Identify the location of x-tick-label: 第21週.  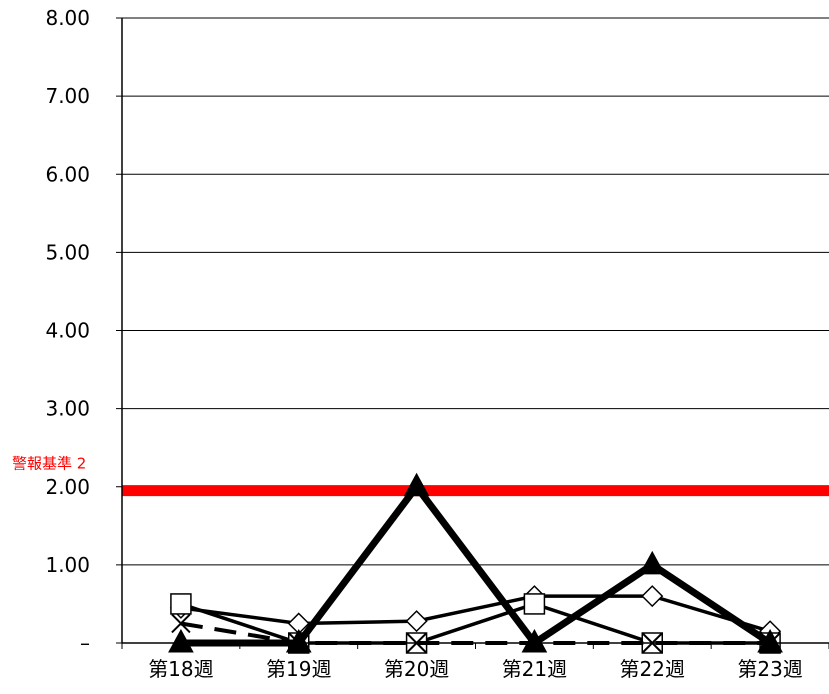
(534, 669).